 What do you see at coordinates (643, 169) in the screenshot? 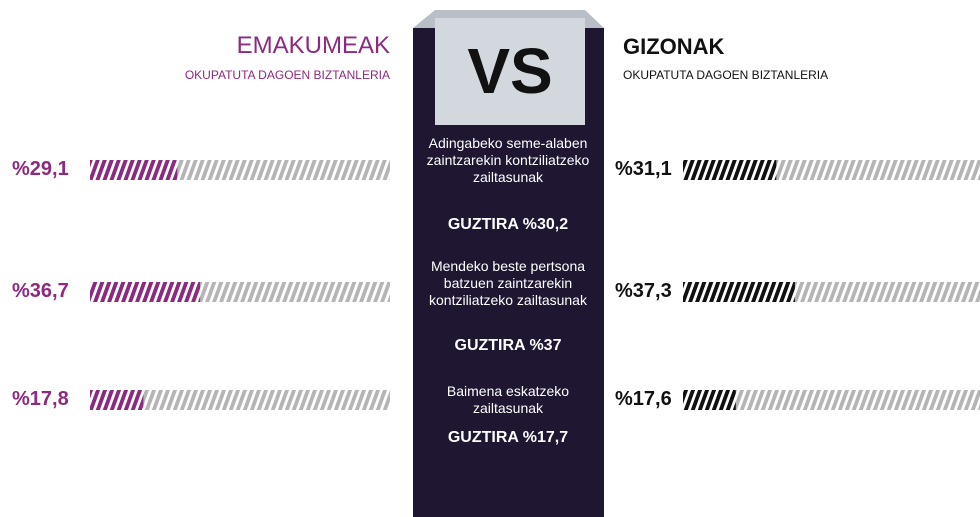
I see `value-label: %31,1` at bounding box center [643, 169].